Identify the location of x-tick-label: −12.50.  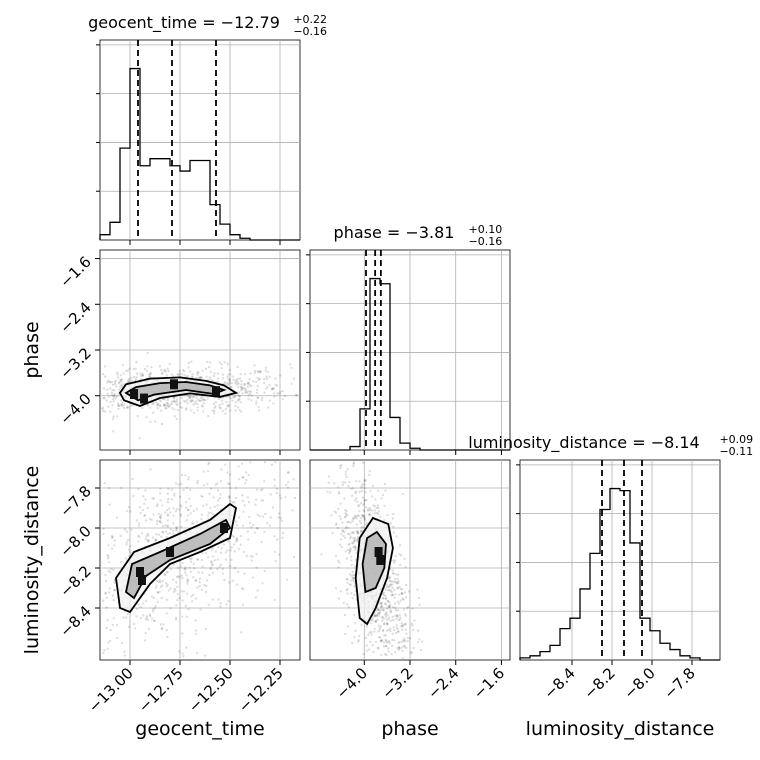
(211, 690).